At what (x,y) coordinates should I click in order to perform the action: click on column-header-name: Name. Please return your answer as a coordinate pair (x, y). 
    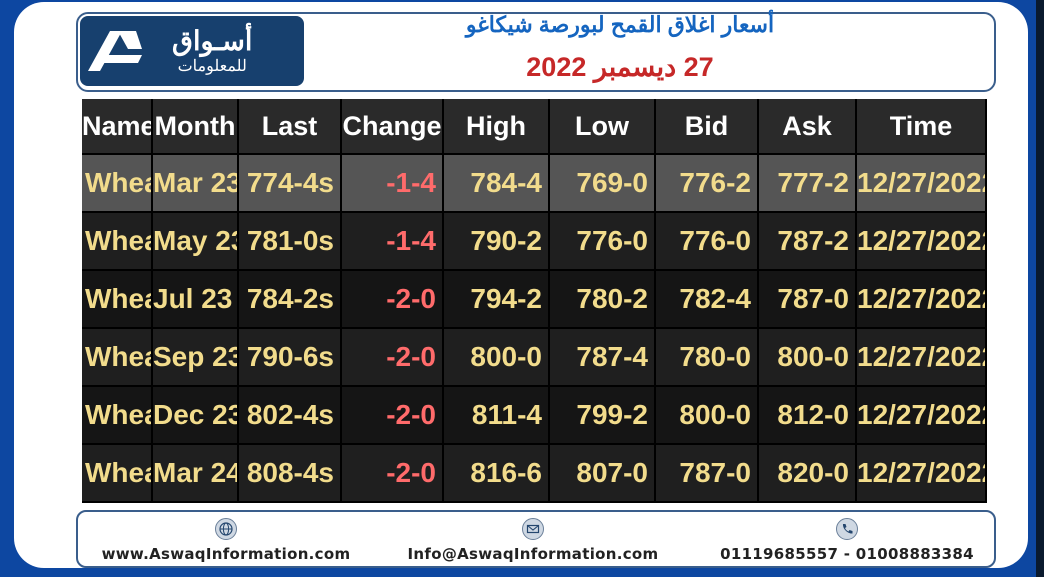
    Looking at the image, I should click on (117, 127).